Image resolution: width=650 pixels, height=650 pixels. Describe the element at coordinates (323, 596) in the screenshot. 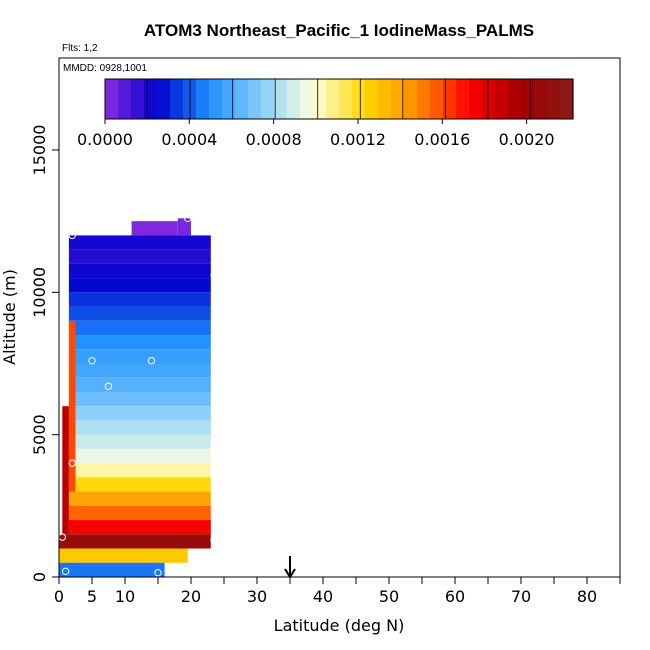

I see `x-tick-label: 40` at that location.